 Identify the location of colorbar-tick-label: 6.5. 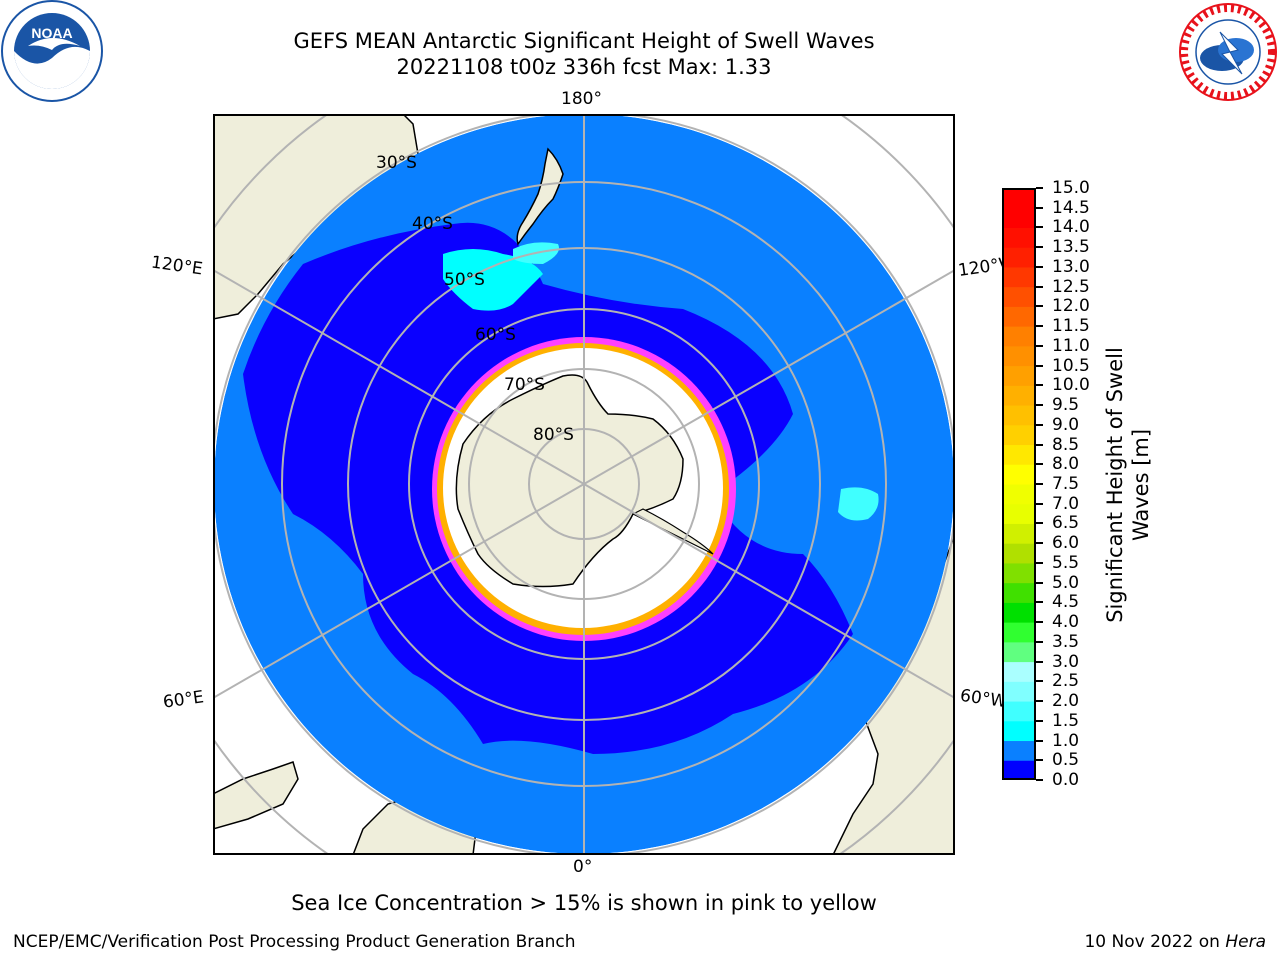
(1066, 523).